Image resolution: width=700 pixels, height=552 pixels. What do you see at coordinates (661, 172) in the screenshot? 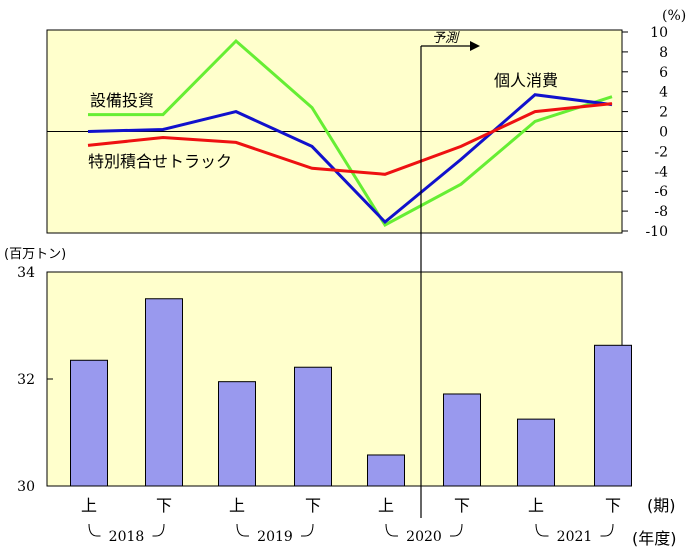
I see `line-y-tick-label: -4` at bounding box center [661, 172].